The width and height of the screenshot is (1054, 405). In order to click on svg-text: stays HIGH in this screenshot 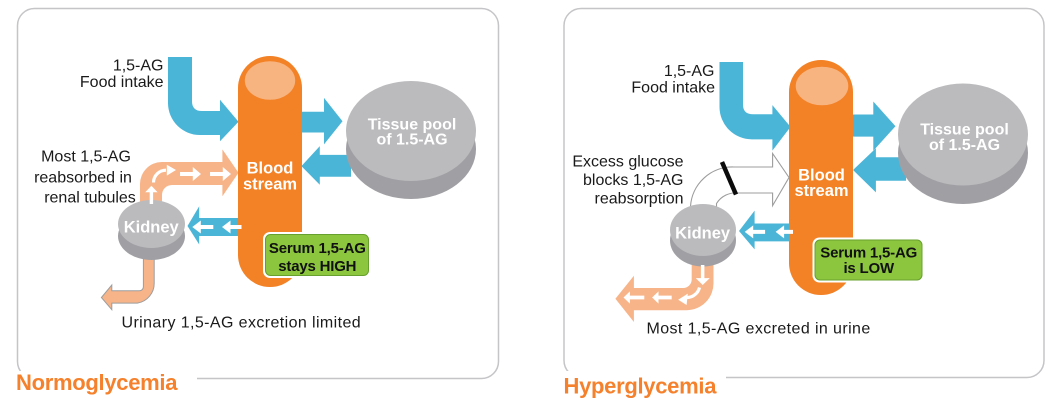, I will do `click(317, 266)`.